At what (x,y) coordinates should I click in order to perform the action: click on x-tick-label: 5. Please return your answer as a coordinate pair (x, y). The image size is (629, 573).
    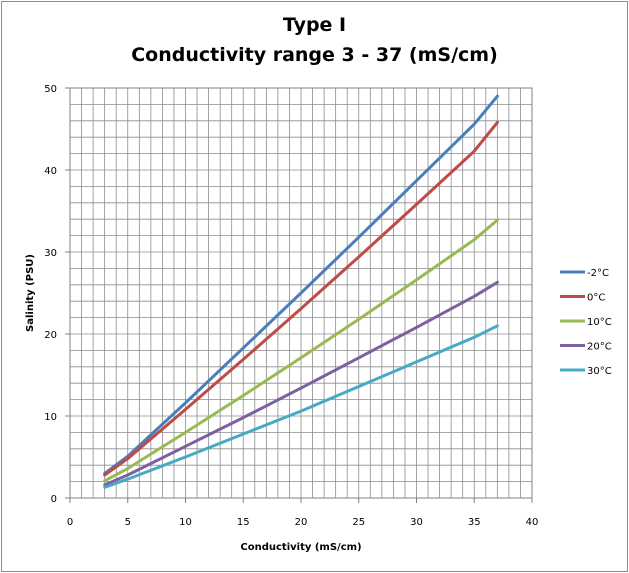
    Looking at the image, I should click on (128, 522).